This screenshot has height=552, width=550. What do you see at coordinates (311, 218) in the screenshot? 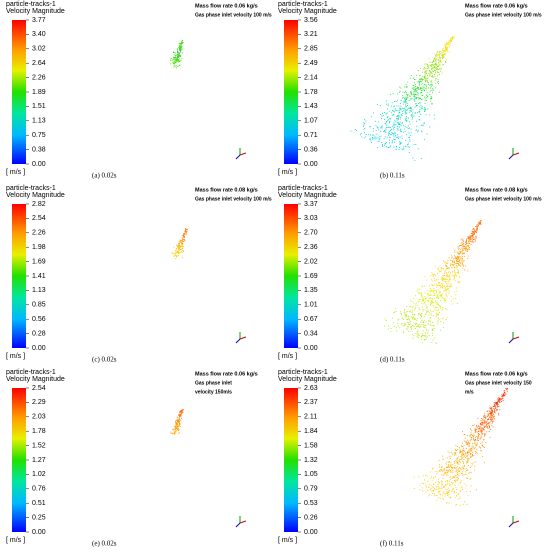
I see `colorbar-label: 3.03` at bounding box center [311, 218].